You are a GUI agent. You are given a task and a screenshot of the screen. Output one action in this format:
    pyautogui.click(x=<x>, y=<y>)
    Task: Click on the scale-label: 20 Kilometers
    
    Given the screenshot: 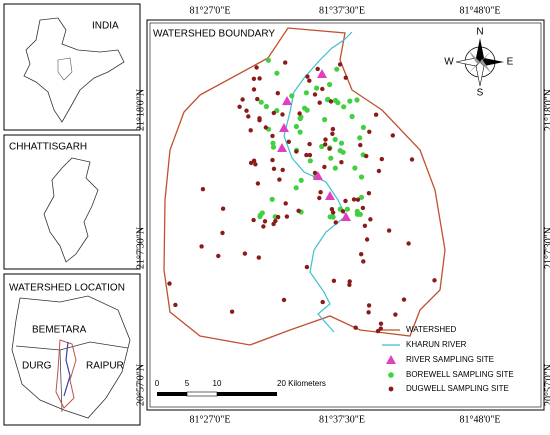 What is the action you would take?
    pyautogui.click(x=301, y=383)
    